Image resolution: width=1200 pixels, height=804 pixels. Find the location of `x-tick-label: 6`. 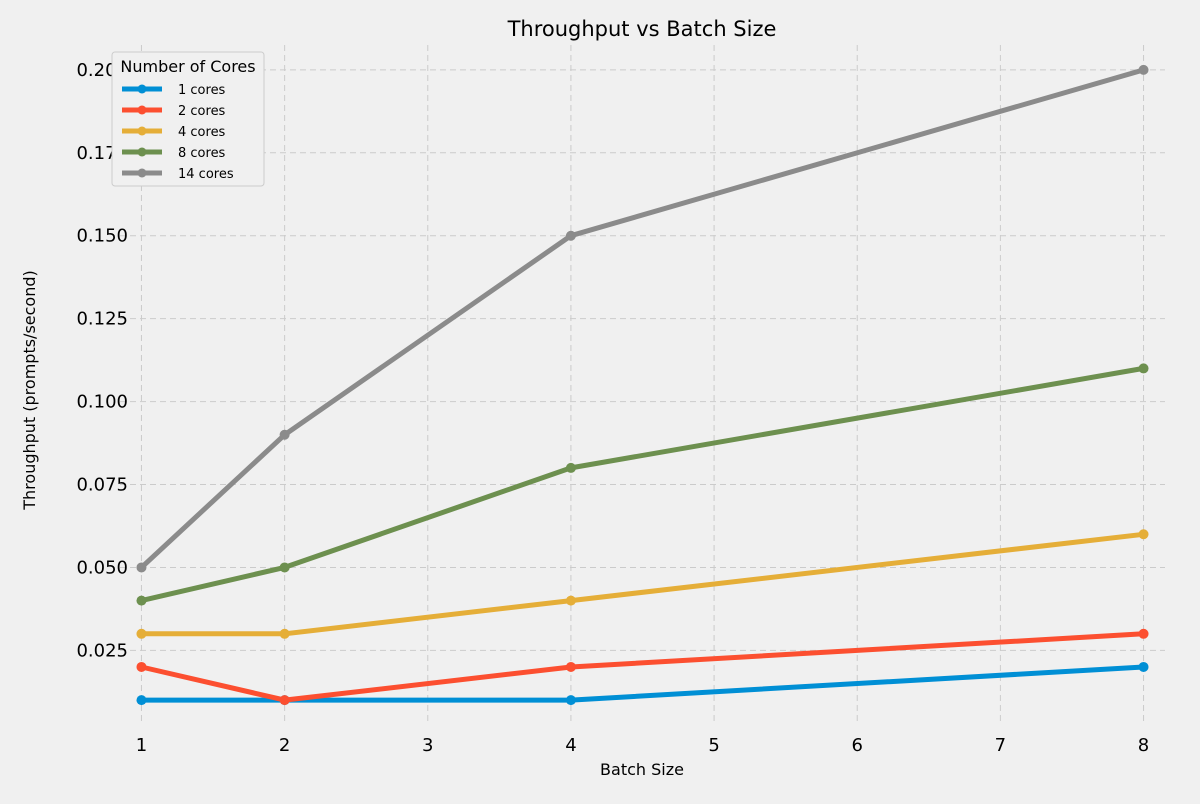

x-tick-label: 6 is located at coordinates (856, 745).